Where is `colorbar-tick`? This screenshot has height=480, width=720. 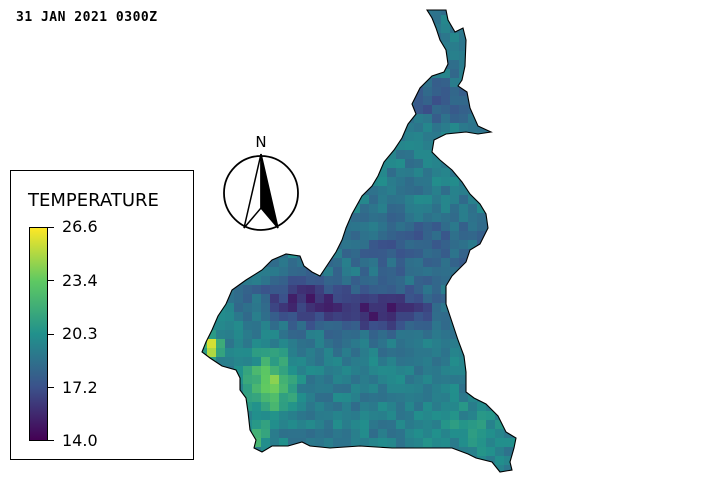 colorbar-tick is located at coordinates (51, 280).